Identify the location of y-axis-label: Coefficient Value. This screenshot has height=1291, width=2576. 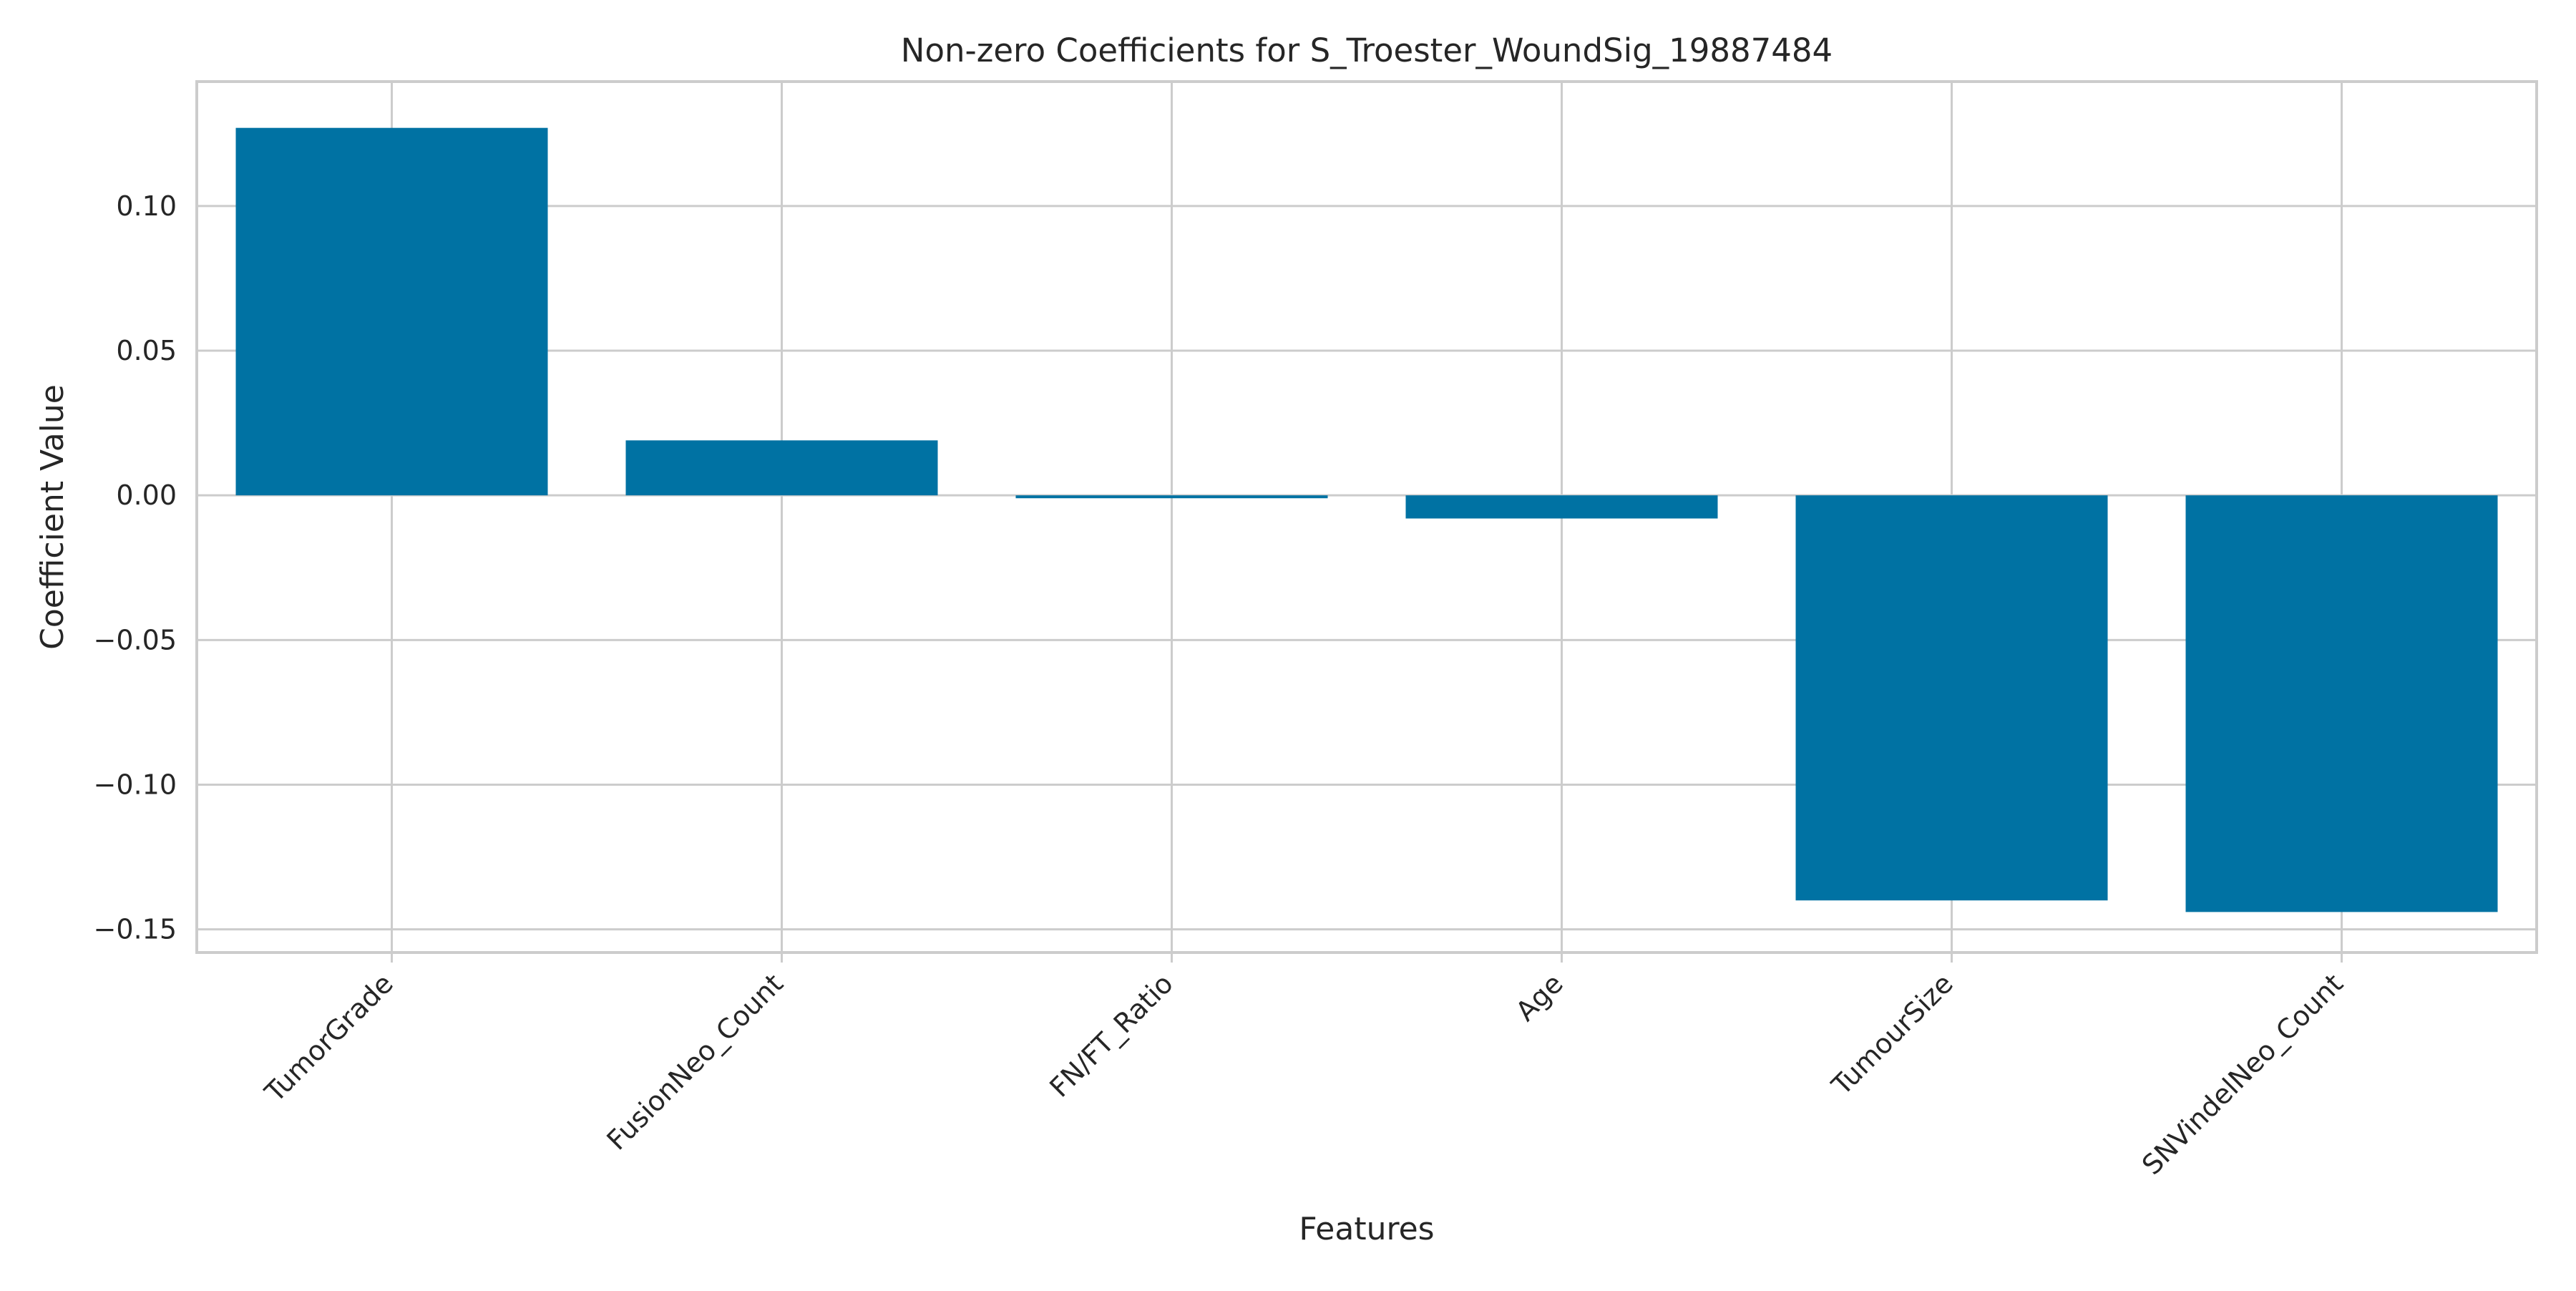
(52, 517).